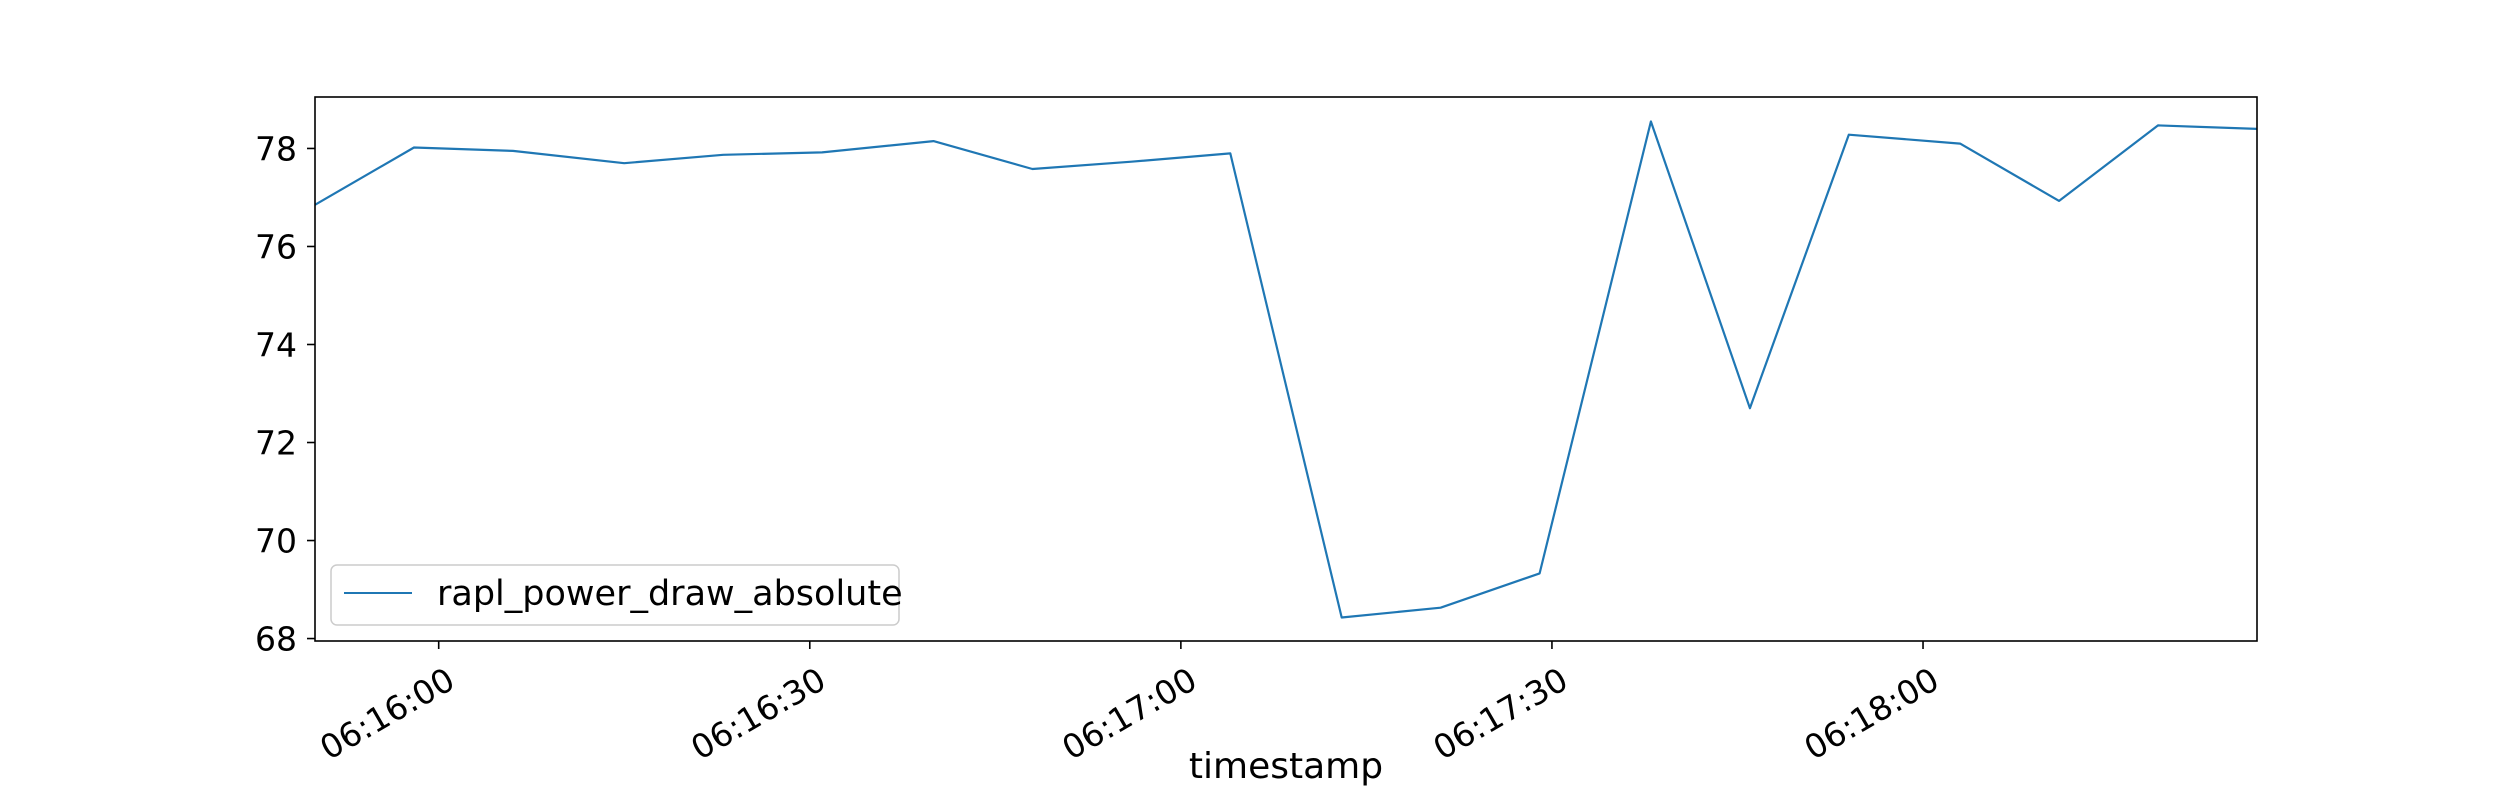 This screenshot has width=2500, height=800. I want to click on x-tick-label: 06:16:30, so click(758, 714).